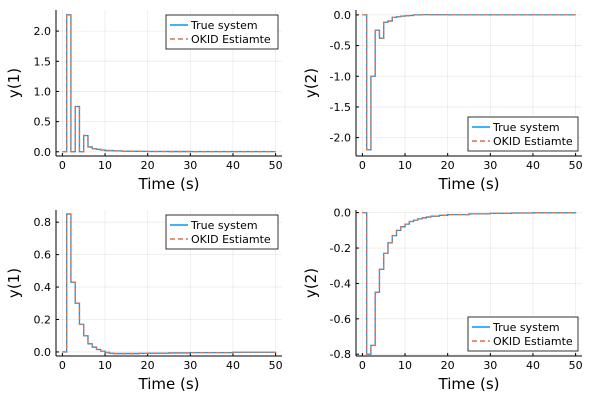 The width and height of the screenshot is (600, 400). What do you see at coordinates (43, 61) in the screenshot?
I see `y-tick-label: 1.5` at bounding box center [43, 61].